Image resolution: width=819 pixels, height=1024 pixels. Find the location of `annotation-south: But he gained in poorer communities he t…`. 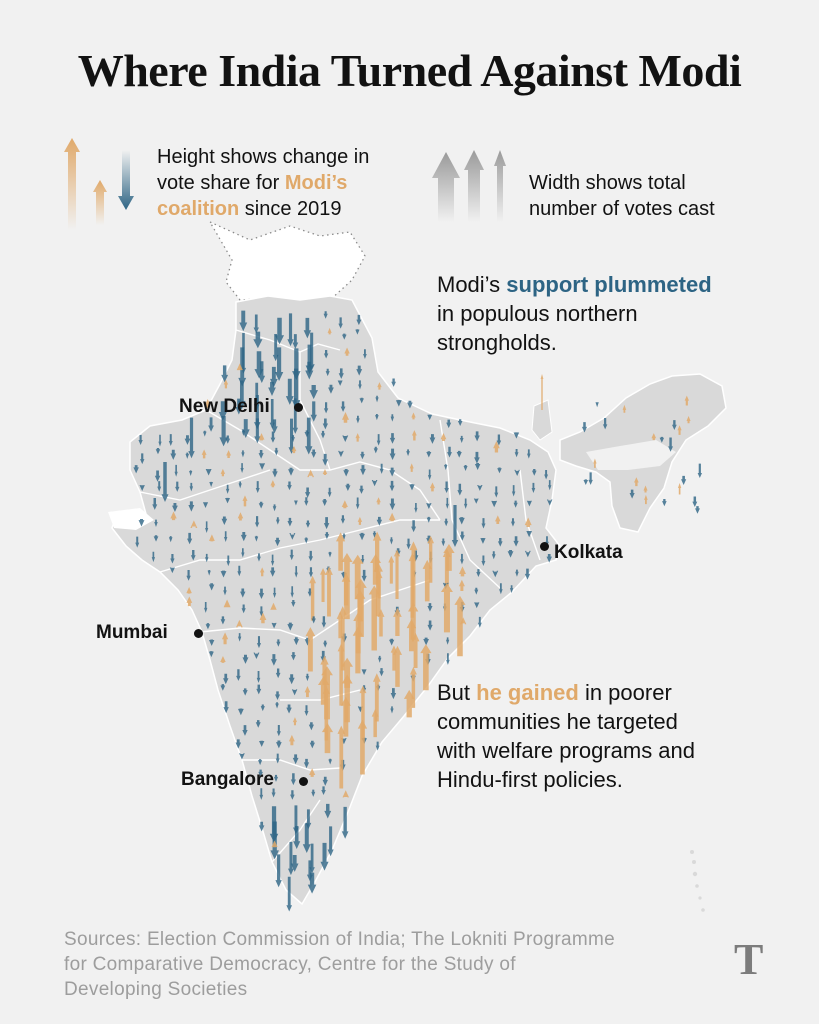

annotation-south: But he gained in poorer communities he t… is located at coordinates (566, 736).